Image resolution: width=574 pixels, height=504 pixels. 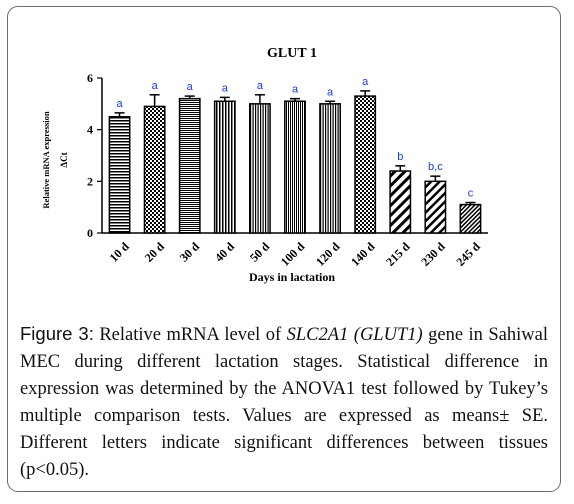 What do you see at coordinates (90, 130) in the screenshot?
I see `y-tick-label: 4` at bounding box center [90, 130].